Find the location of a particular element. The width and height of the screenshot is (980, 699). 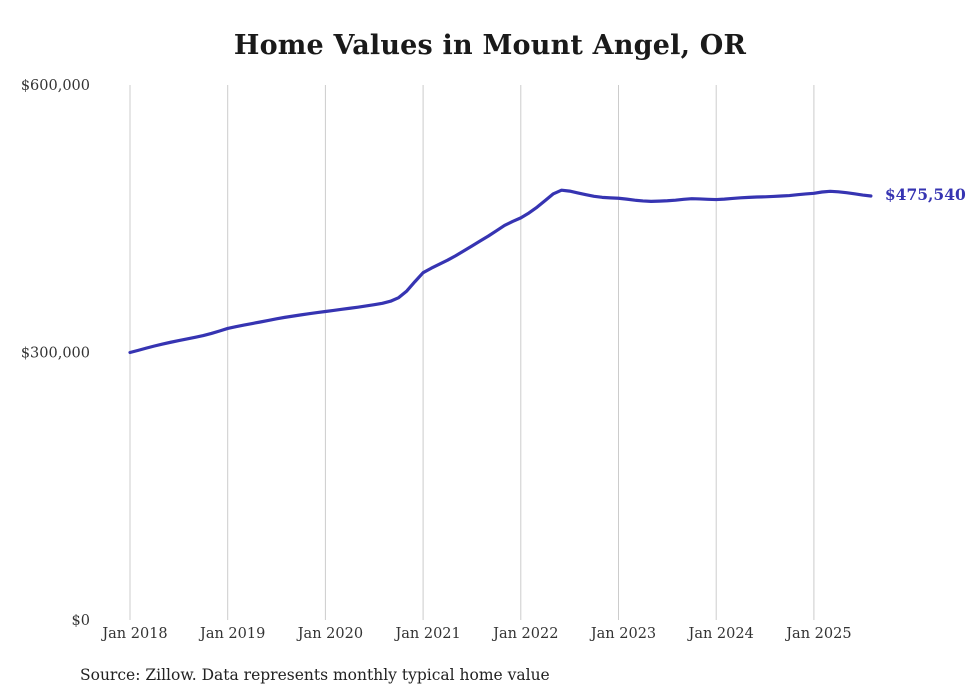

x-tick-label: Jan 2018 is located at coordinates (133, 634).